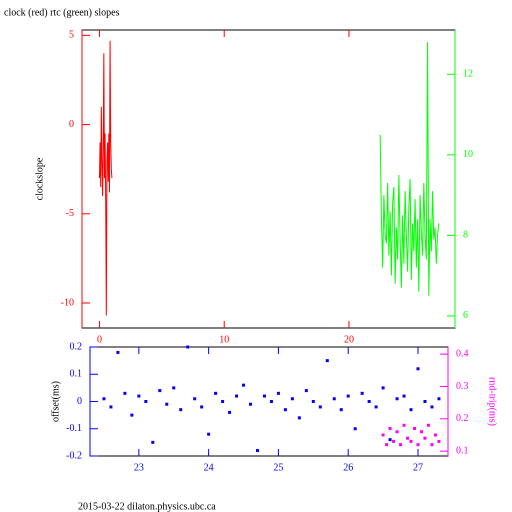 The width and height of the screenshot is (512, 512). I want to click on y2-tick-label: 12, so click(468, 74).